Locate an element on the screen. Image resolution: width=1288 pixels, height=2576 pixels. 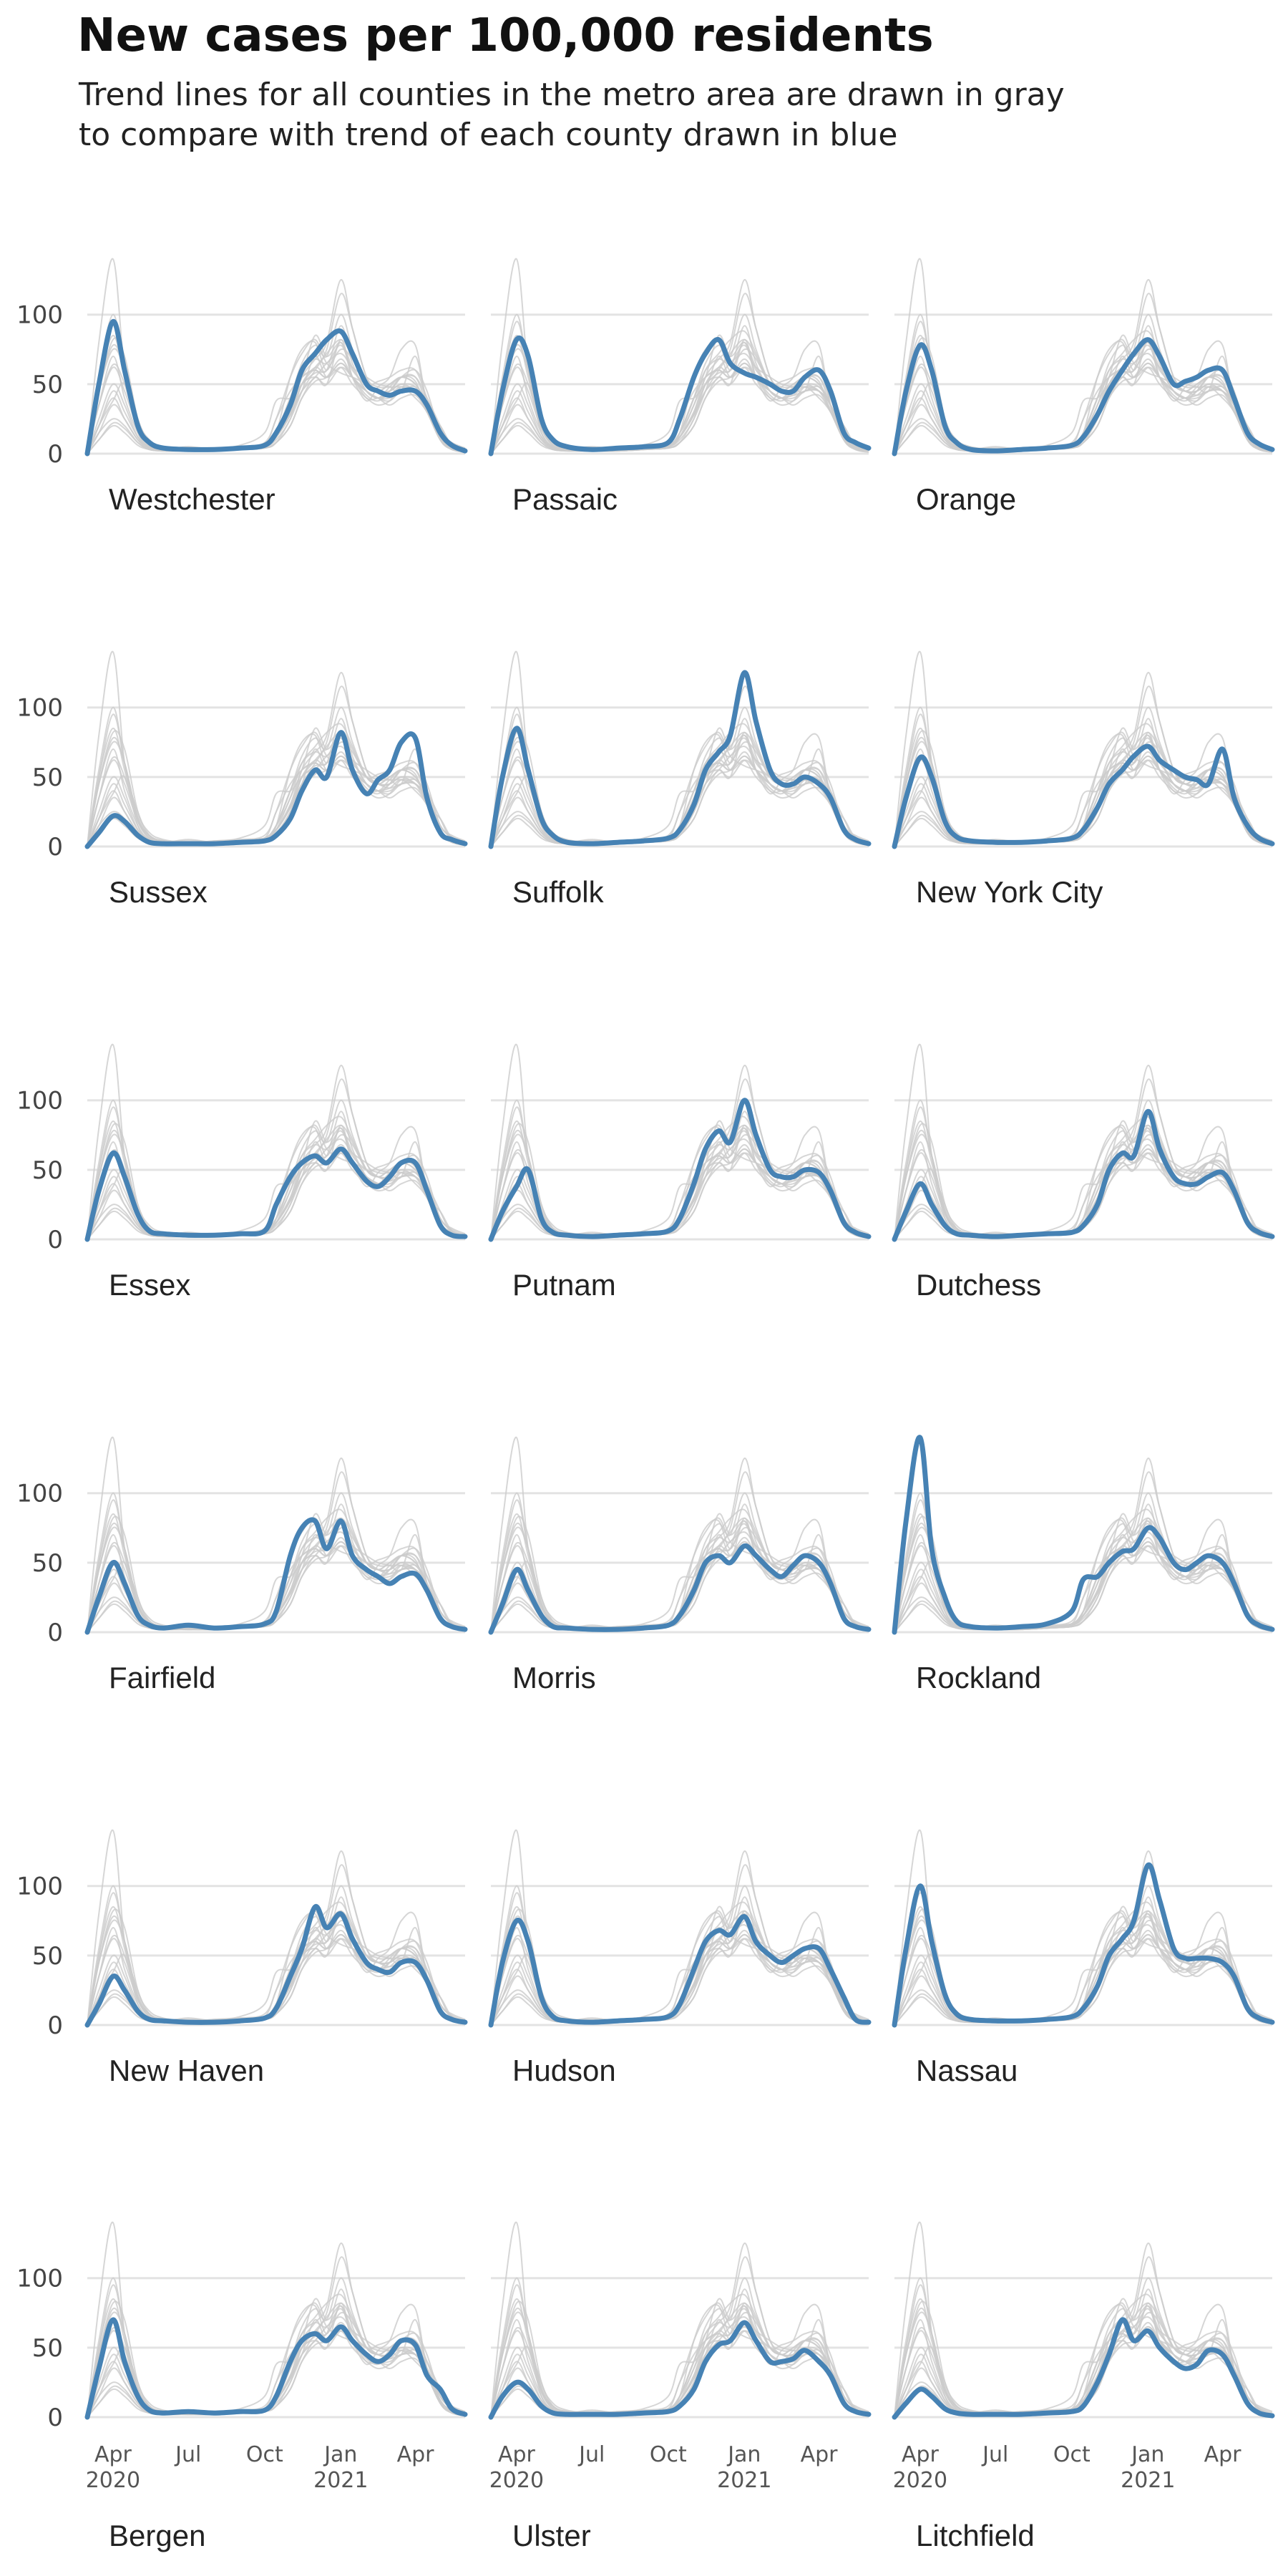
x-tick-year-label: 2021 is located at coordinates (340, 2480).